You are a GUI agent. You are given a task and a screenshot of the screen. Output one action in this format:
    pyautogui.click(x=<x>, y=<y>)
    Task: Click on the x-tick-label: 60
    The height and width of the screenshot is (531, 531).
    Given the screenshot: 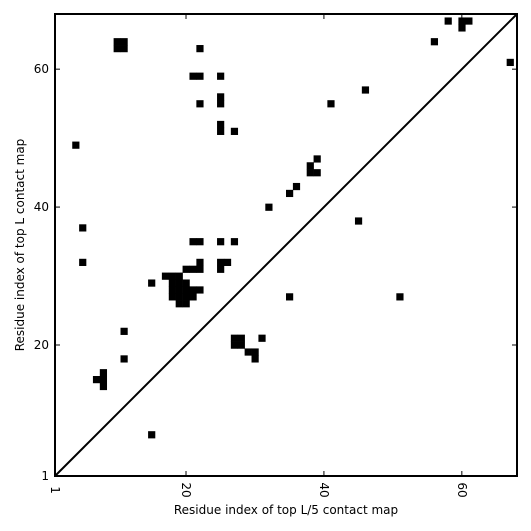 What is the action you would take?
    pyautogui.click(x=462, y=489)
    